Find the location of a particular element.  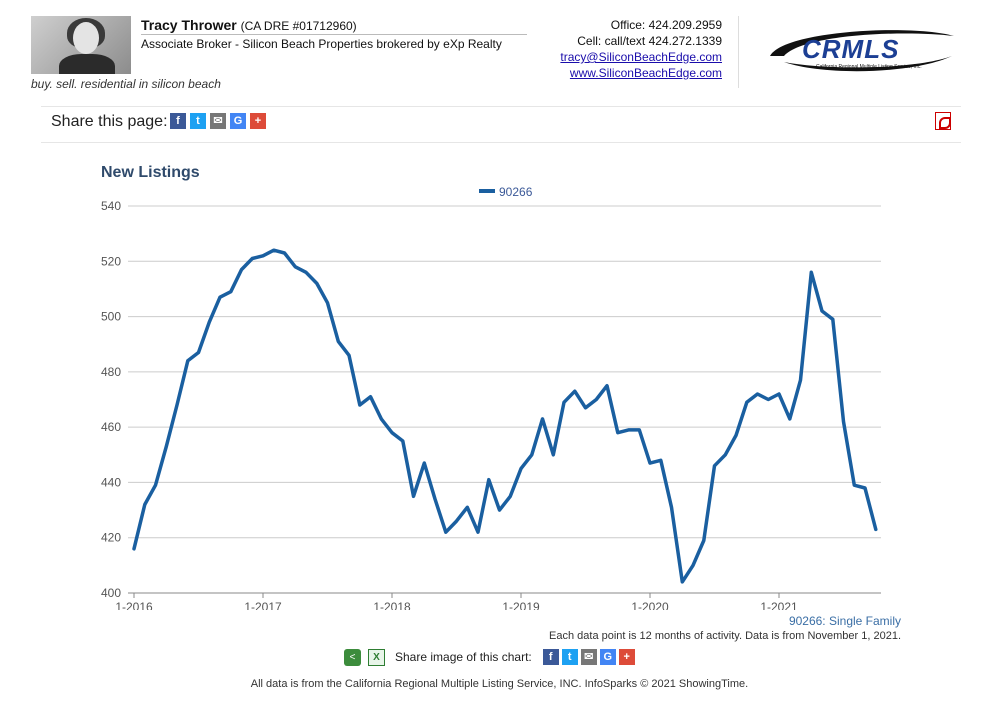

chart-legend: 90266 is located at coordinates (506, 192).